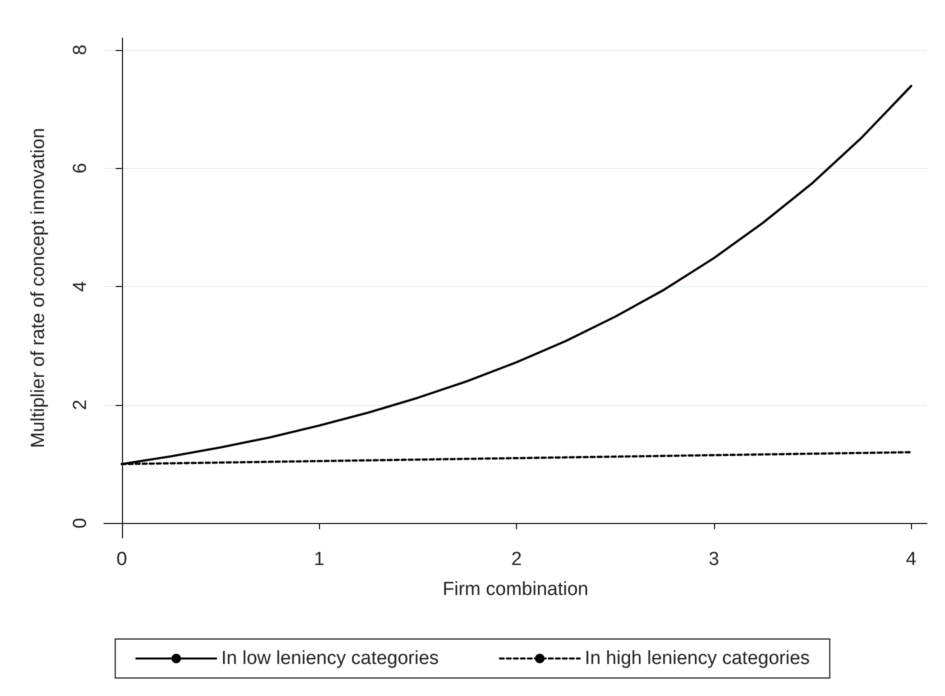  Describe the element at coordinates (80, 168) in the screenshot. I see `y-tick-label: 6` at that location.